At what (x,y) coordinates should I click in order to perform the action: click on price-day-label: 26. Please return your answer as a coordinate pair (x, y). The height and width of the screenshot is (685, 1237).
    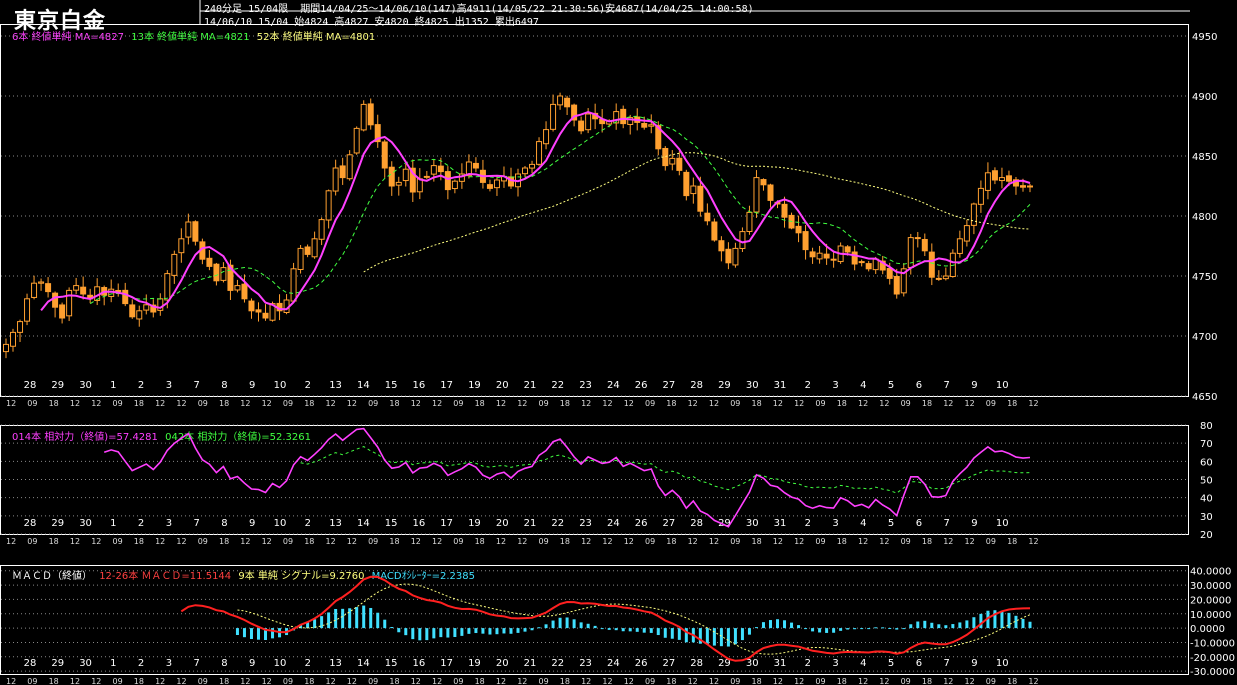
    Looking at the image, I should click on (641, 385).